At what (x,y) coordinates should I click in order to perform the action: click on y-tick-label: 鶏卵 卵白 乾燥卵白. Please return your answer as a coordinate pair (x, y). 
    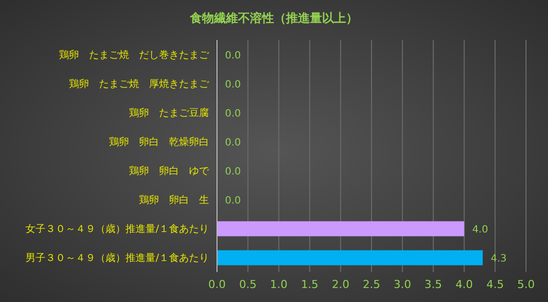
    Looking at the image, I should click on (159, 142).